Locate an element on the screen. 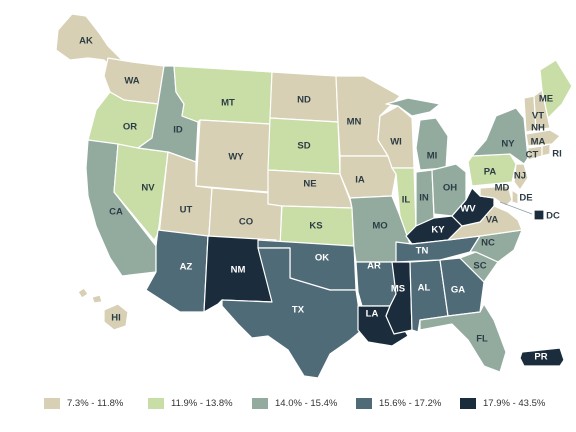  state-PR is located at coordinates (542, 357).